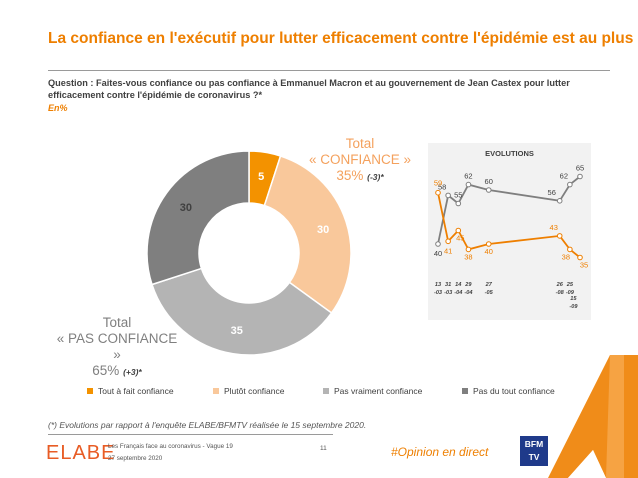  I want to click on x-tick-label: 14, so click(458, 285).